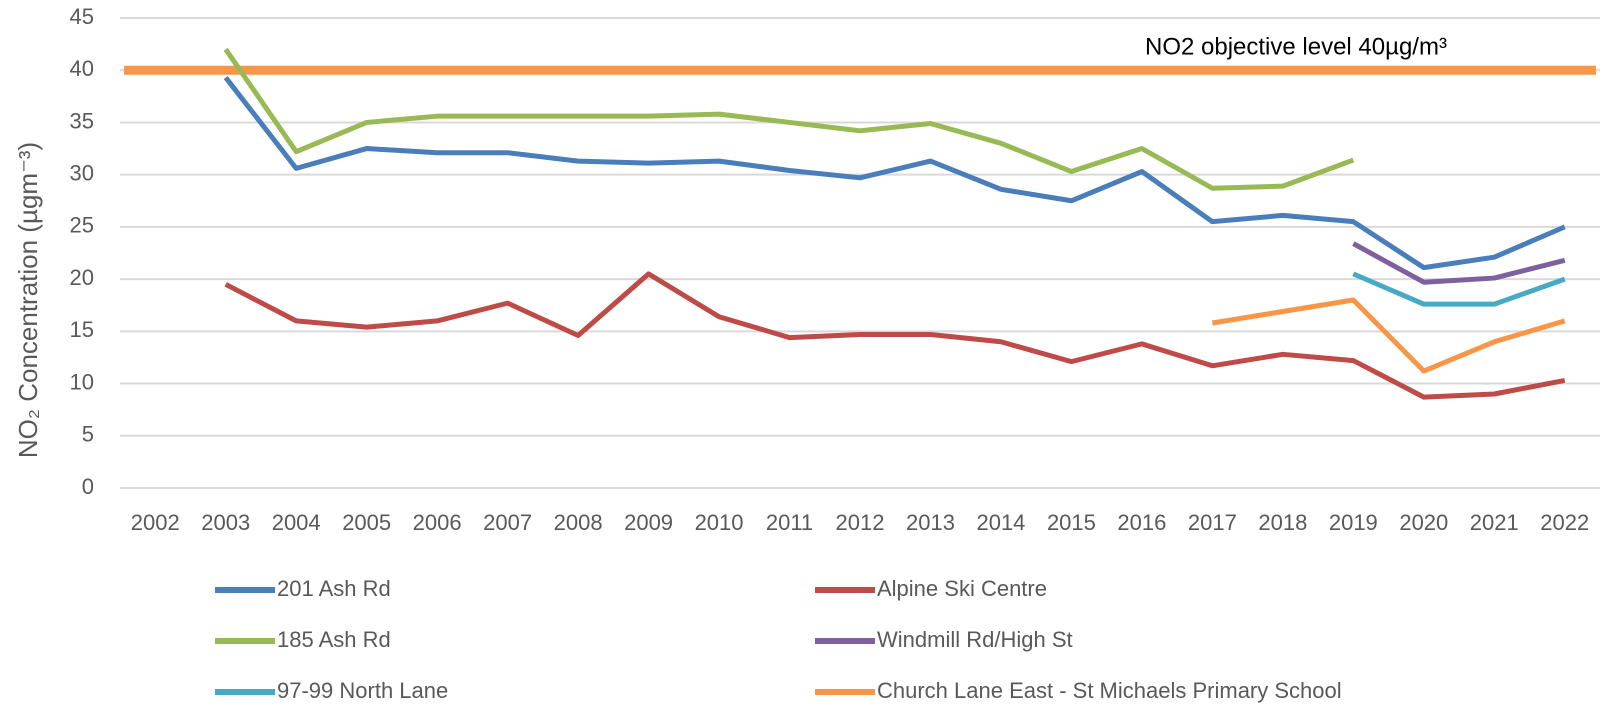 This screenshot has height=708, width=1606. What do you see at coordinates (82, 277) in the screenshot?
I see `y-tick-label: 20` at bounding box center [82, 277].